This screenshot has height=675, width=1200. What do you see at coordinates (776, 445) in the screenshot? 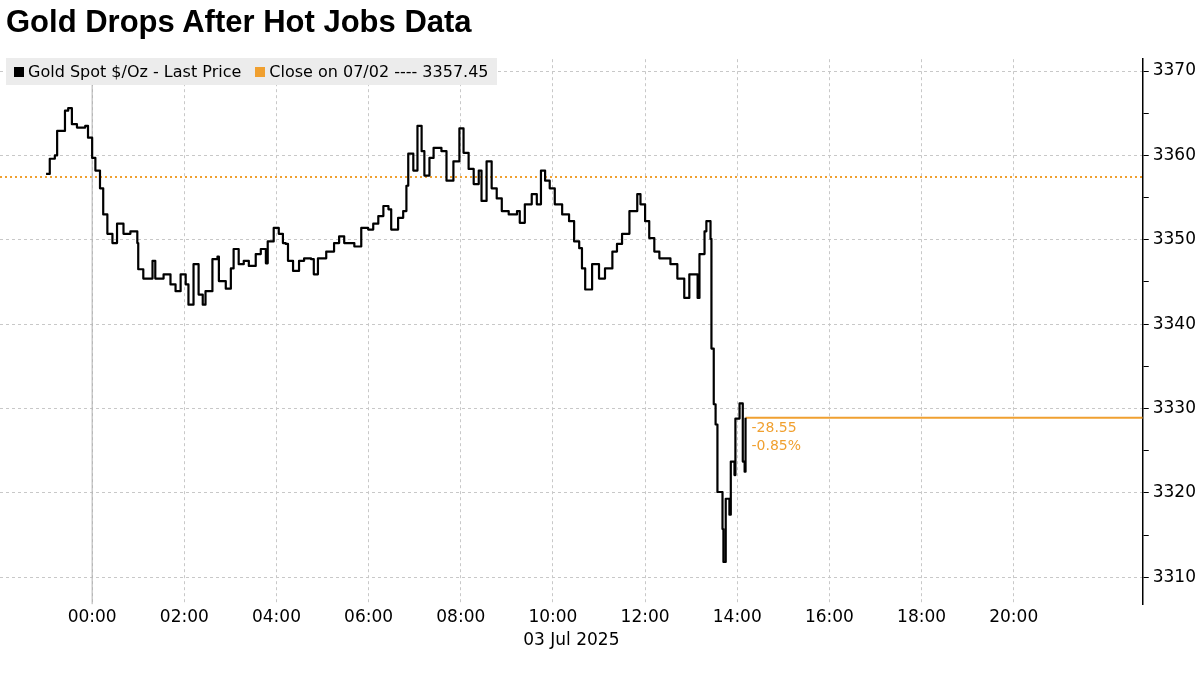
I see `annotation: -0.85%` at bounding box center [776, 445].